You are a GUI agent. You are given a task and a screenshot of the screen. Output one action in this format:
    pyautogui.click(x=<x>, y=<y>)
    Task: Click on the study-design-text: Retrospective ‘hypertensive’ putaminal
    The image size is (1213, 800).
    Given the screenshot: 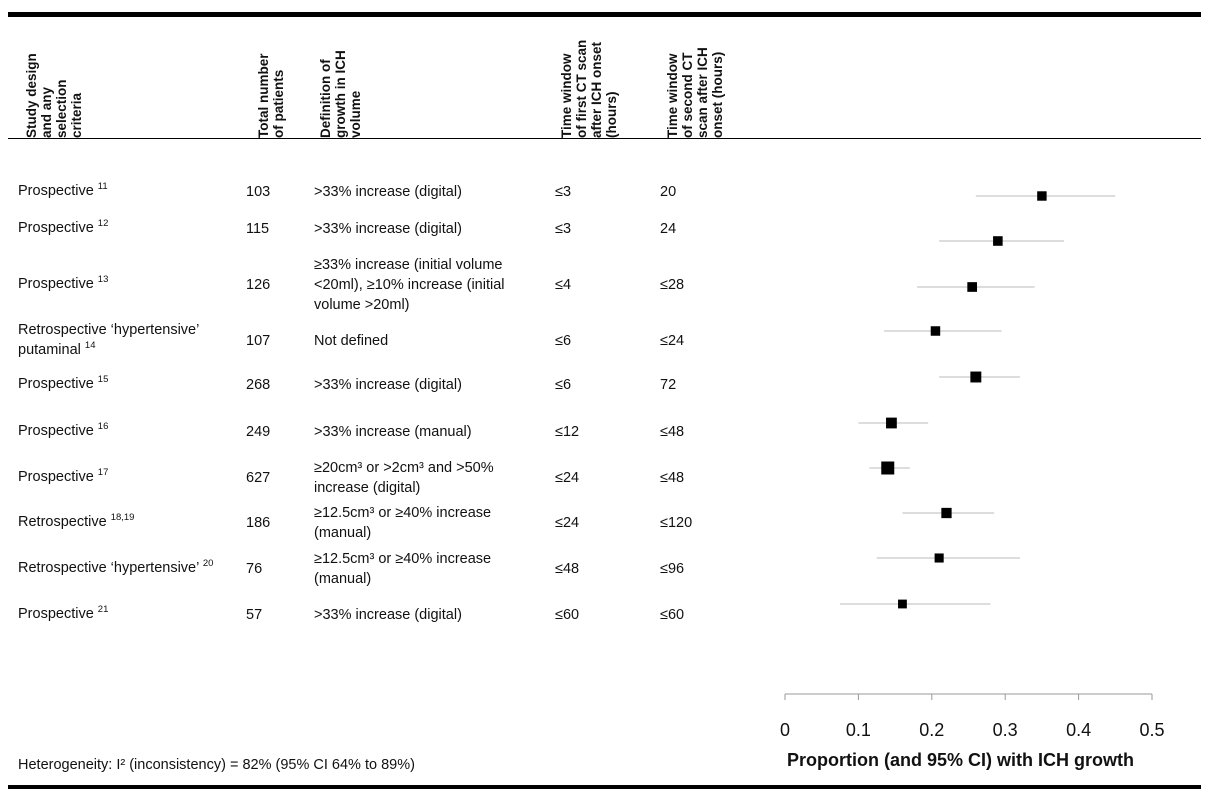 What is the action you would take?
    pyautogui.click(x=108, y=340)
    